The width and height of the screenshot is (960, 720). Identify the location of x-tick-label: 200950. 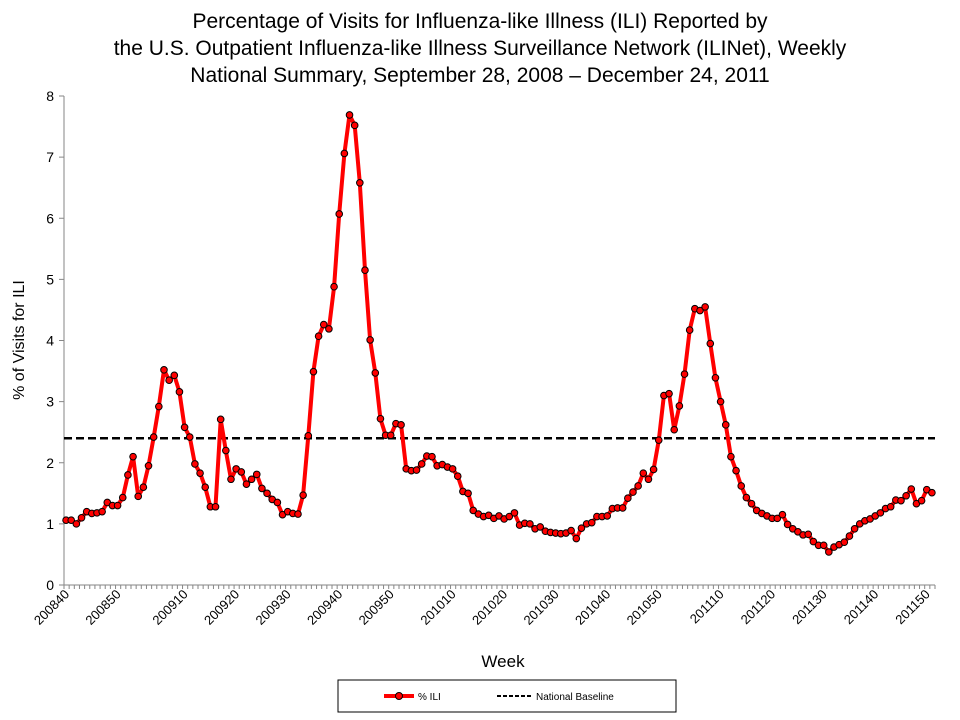
(376, 607).